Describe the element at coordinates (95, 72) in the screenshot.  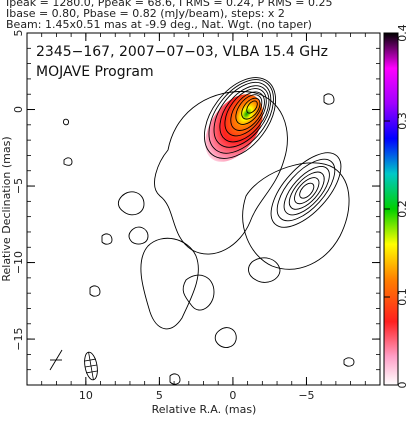
I see `program-label: MOJAVE Program` at that location.